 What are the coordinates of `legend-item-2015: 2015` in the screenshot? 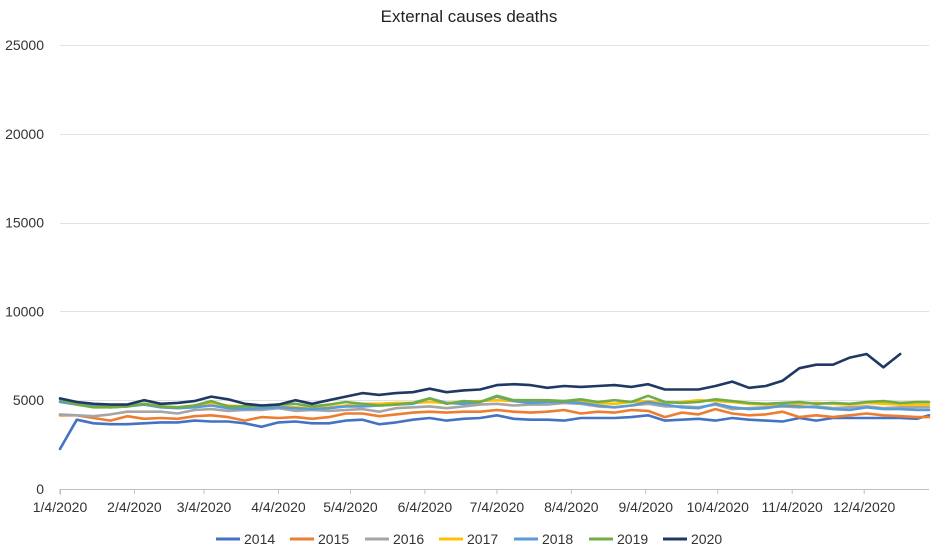 It's located at (319, 539).